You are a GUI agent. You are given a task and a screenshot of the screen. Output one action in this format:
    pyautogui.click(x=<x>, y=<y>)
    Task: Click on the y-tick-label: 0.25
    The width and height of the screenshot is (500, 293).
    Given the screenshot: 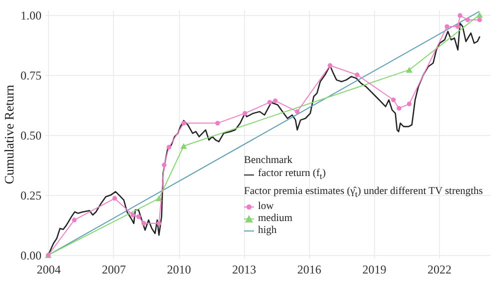 What is the action you would take?
    pyautogui.click(x=31, y=195)
    